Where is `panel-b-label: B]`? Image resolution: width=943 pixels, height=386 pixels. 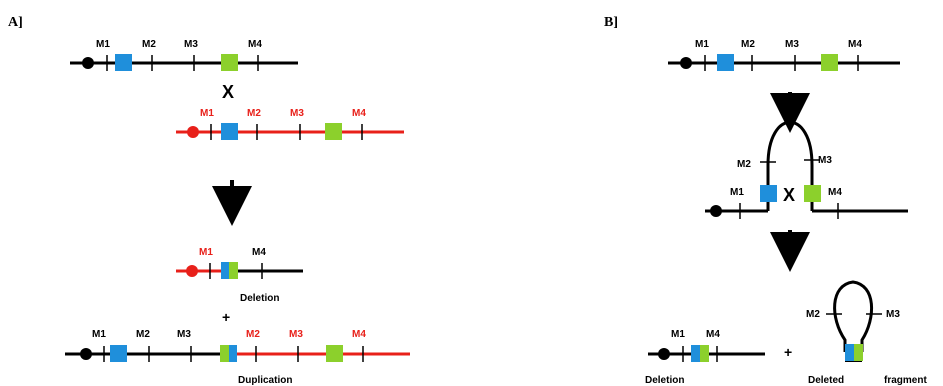
panel-b-label: B] is located at coordinates (611, 22).